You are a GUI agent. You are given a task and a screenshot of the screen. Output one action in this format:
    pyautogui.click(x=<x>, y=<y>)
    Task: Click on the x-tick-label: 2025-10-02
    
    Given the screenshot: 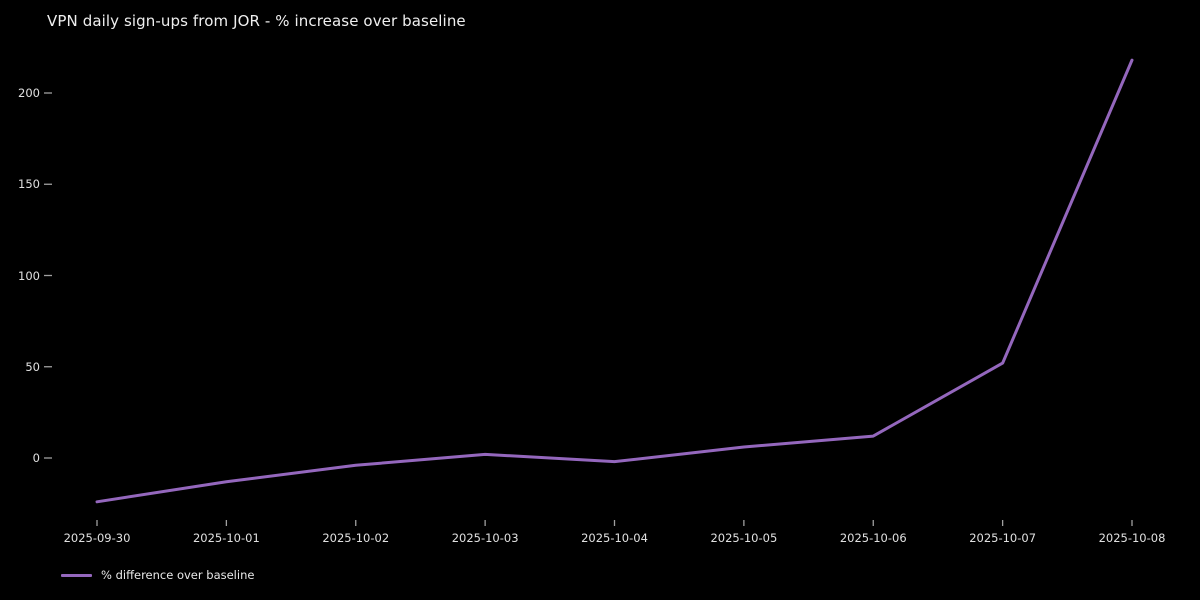 What is the action you would take?
    pyautogui.click(x=356, y=538)
    